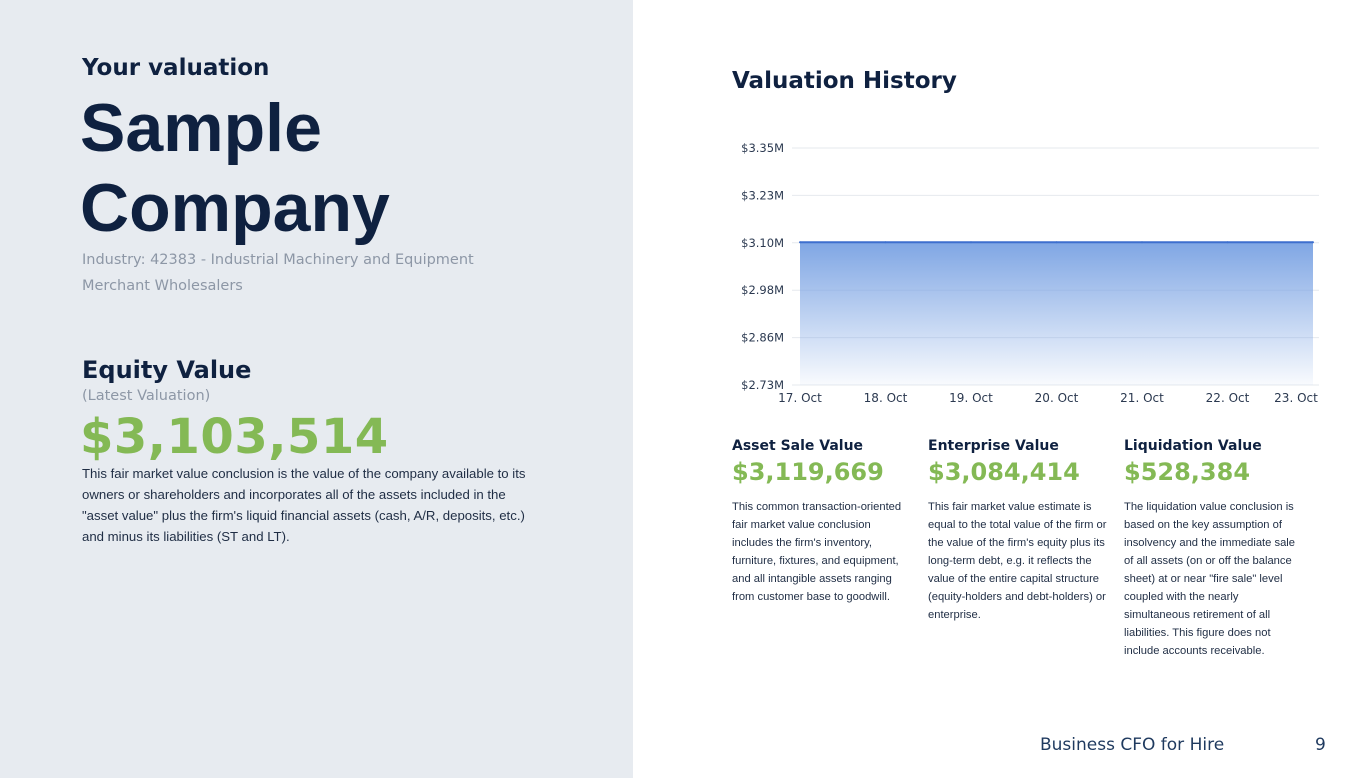 The height and width of the screenshot is (778, 1350). Describe the element at coordinates (1296, 398) in the screenshot. I see `x-tick-label: 23. Oct` at that location.